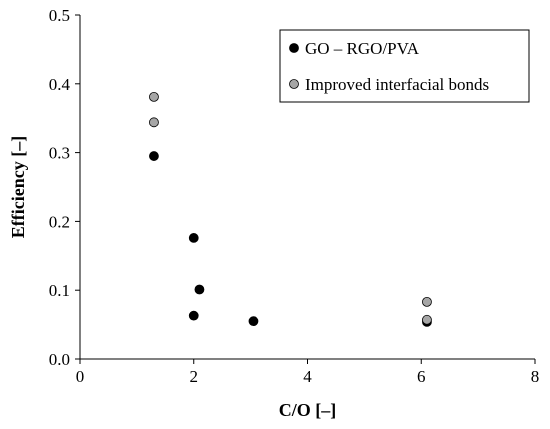 The image size is (550, 429). I want to click on y-axis-label: Efficiency [–], so click(18, 187).